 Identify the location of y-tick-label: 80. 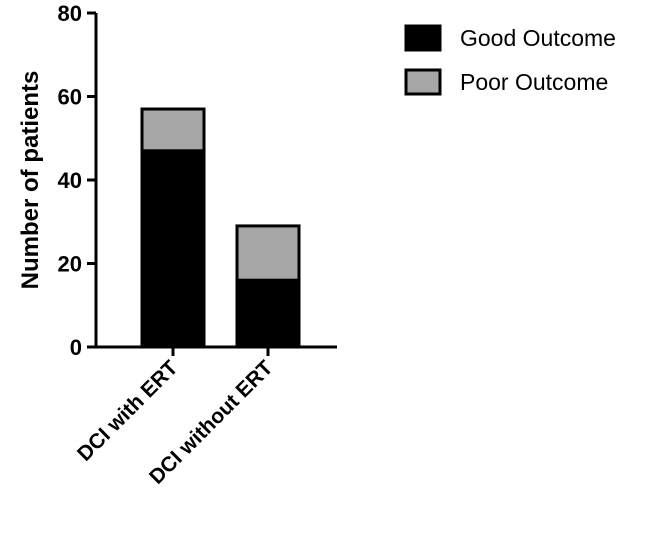
(70, 13).